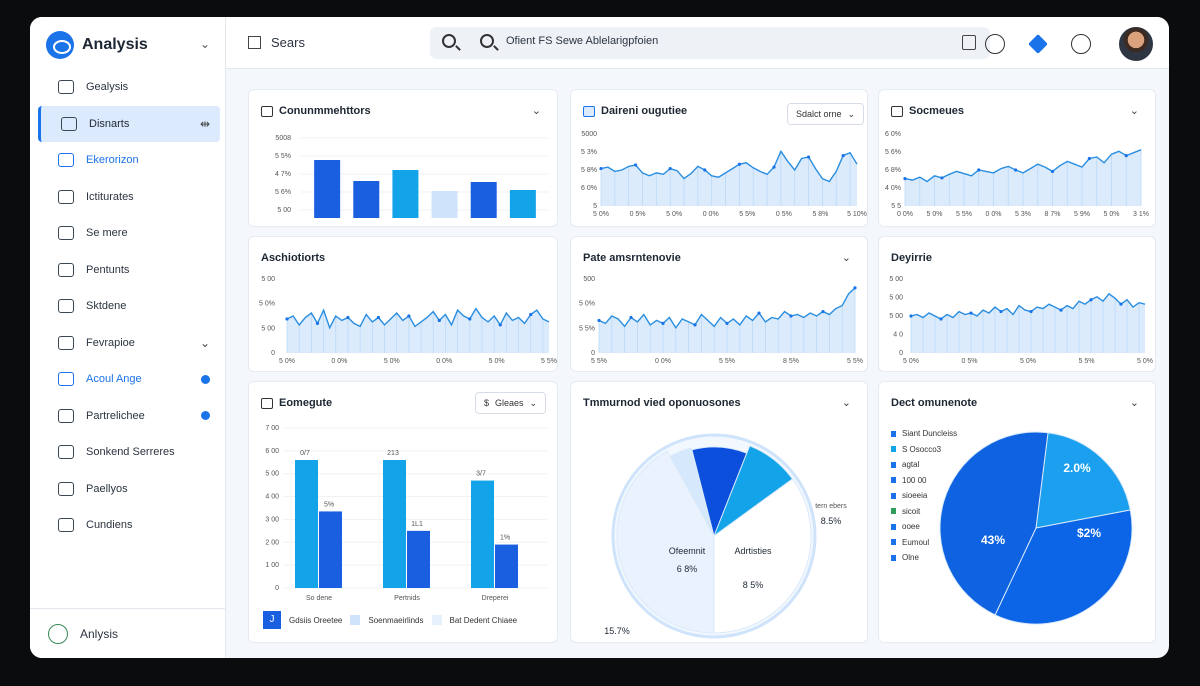  What do you see at coordinates (97, 45) in the screenshot?
I see `app-logo: Analysis` at bounding box center [97, 45].